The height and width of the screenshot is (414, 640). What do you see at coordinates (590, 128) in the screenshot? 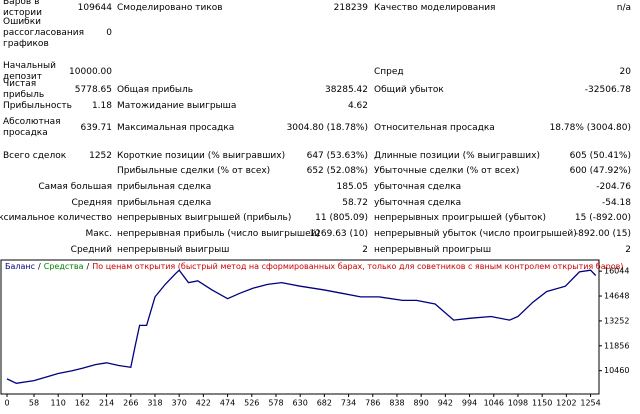
I see `report-value: 18.78% (3004.80)` at bounding box center [590, 128].